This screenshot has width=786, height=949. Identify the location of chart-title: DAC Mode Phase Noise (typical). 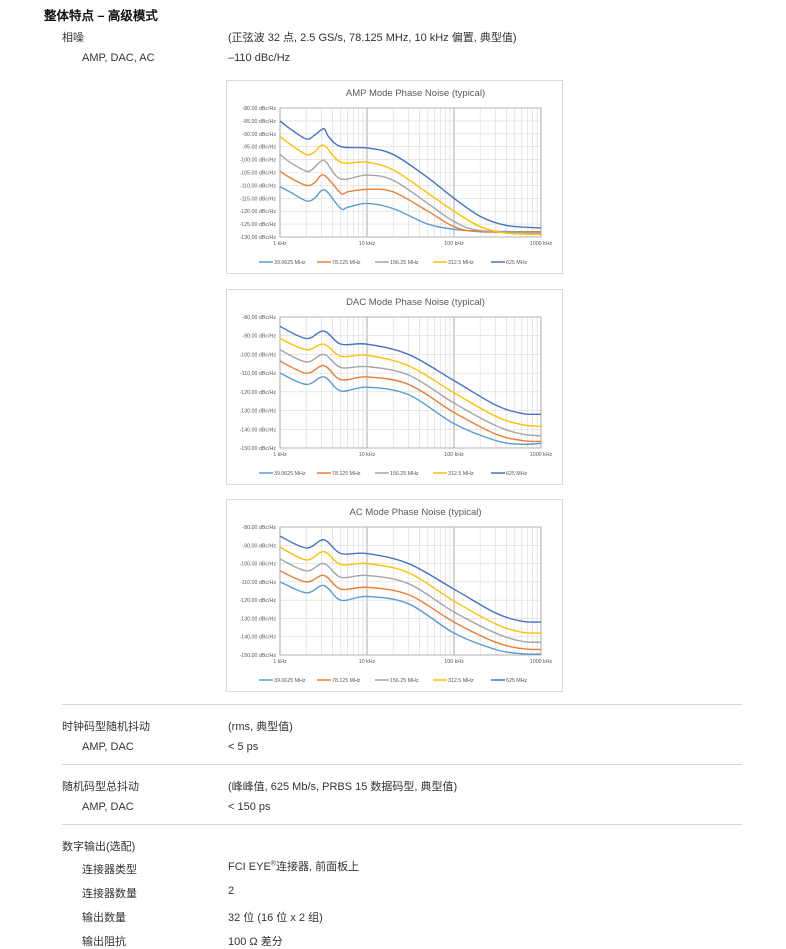
(415, 302).